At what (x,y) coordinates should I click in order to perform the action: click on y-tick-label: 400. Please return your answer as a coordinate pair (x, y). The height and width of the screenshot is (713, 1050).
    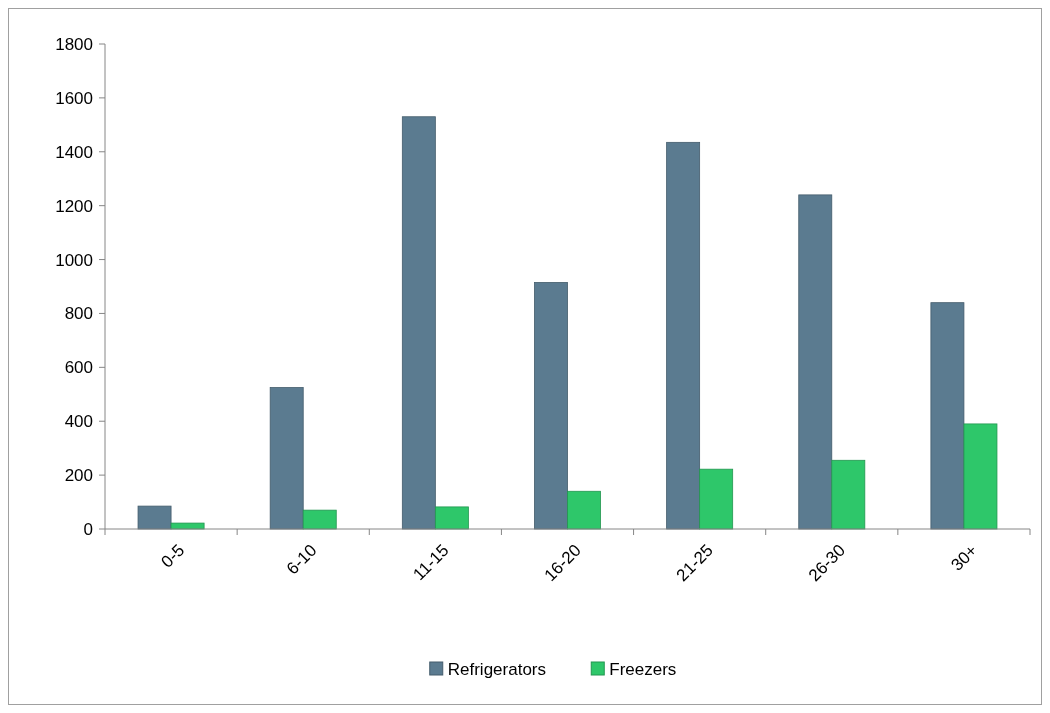
    Looking at the image, I should click on (78, 422).